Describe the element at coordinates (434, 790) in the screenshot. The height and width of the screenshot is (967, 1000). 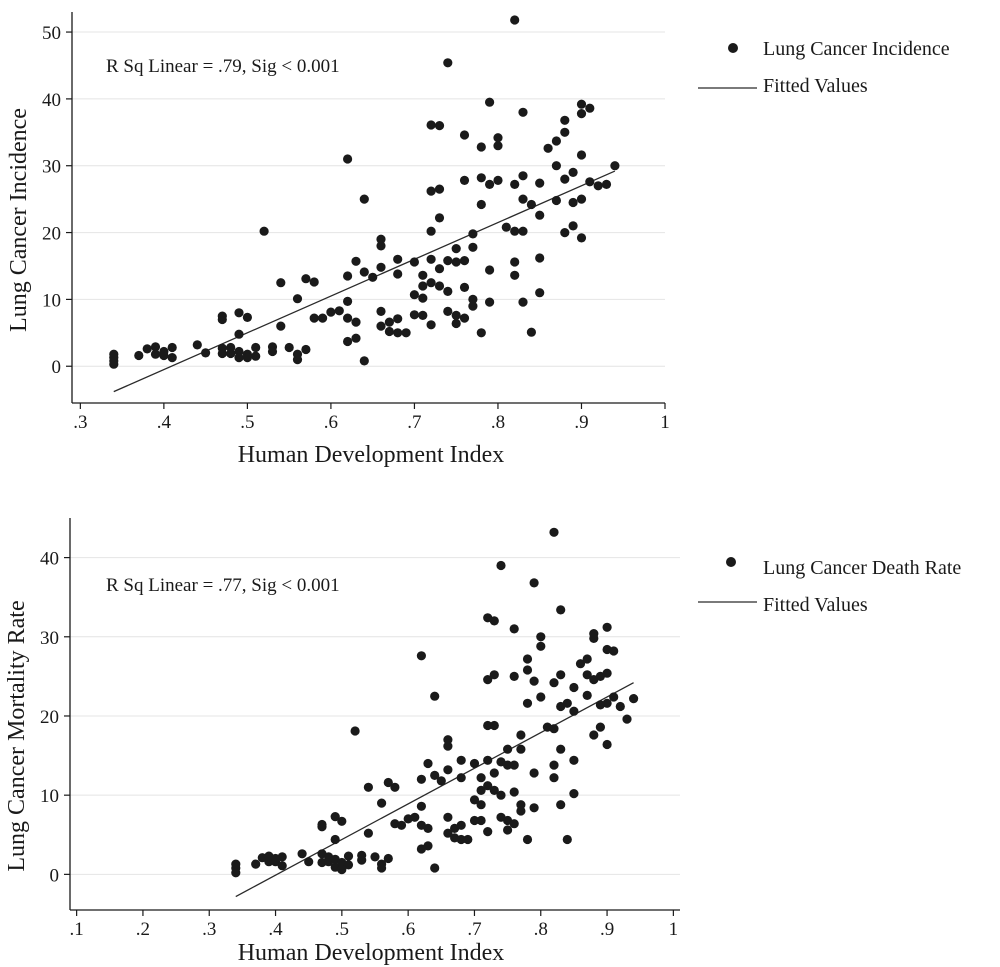
I see `fitted-line` at that location.